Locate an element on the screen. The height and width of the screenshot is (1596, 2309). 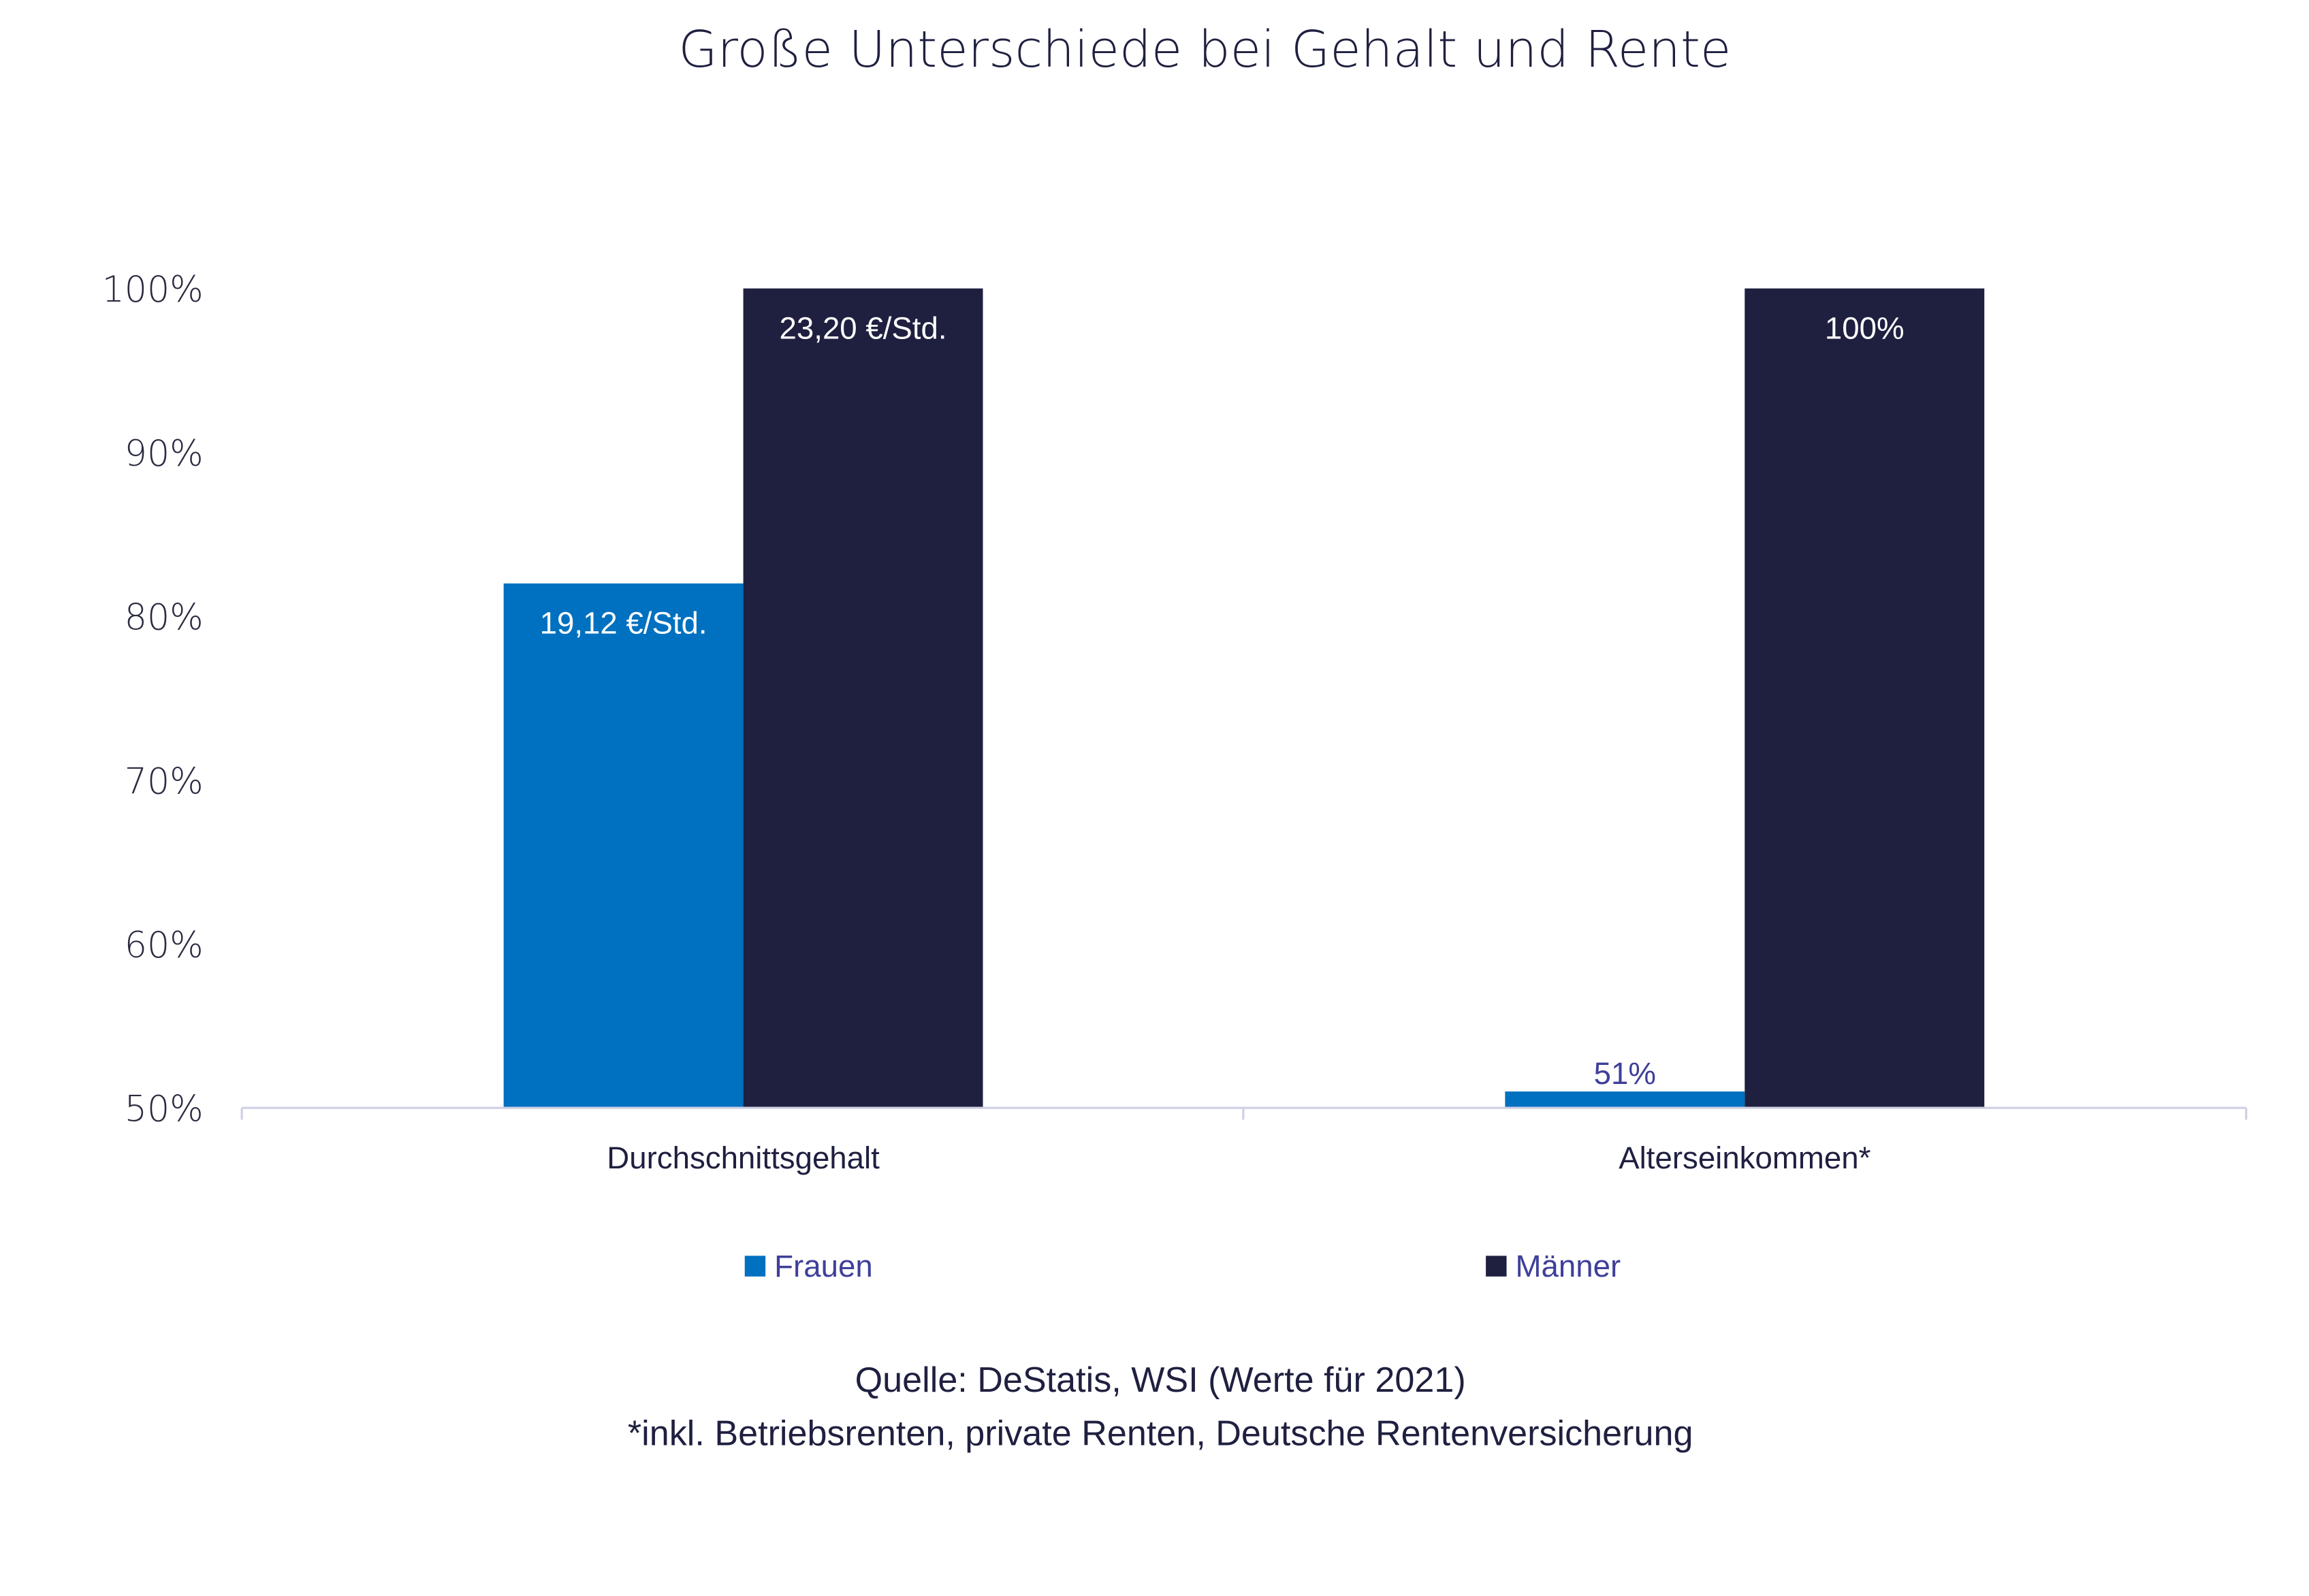
data-label: 100% is located at coordinates (1865, 328).